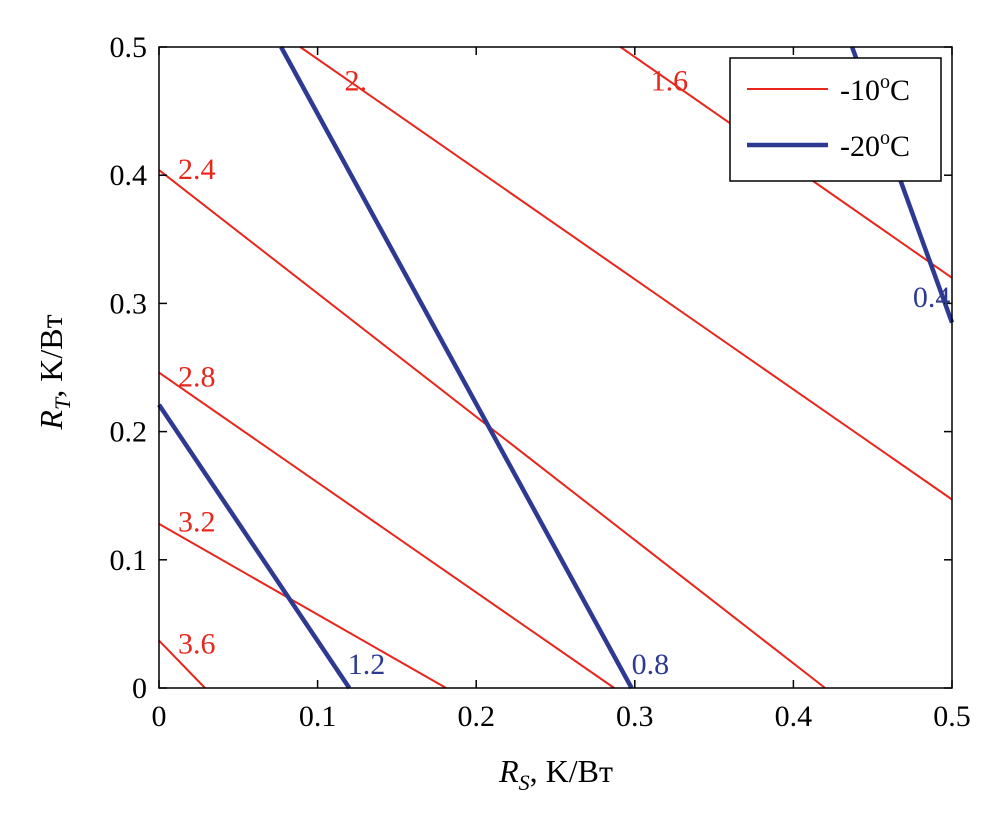 This screenshot has height=825, width=1005. Describe the element at coordinates (129, 432) in the screenshot. I see `y-tick-label: 0.2` at that location.